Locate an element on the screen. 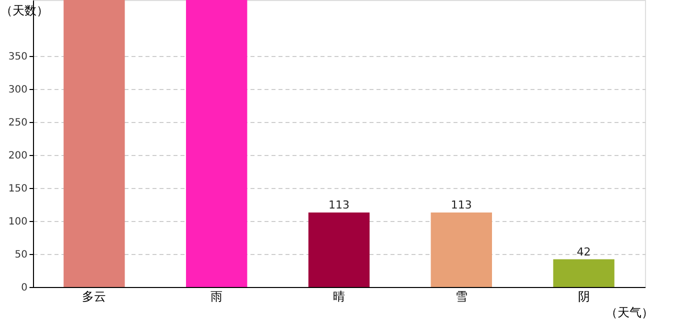  y-tick-label: 300 is located at coordinates (18, 90).